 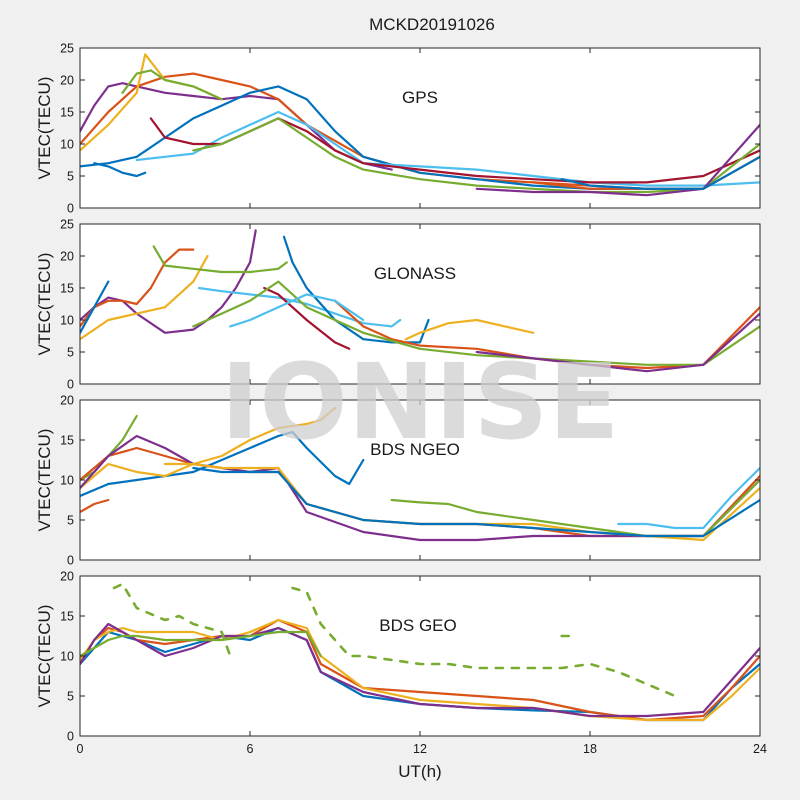 What do you see at coordinates (250, 749) in the screenshot?
I see `x-tick-label: 6` at bounding box center [250, 749].